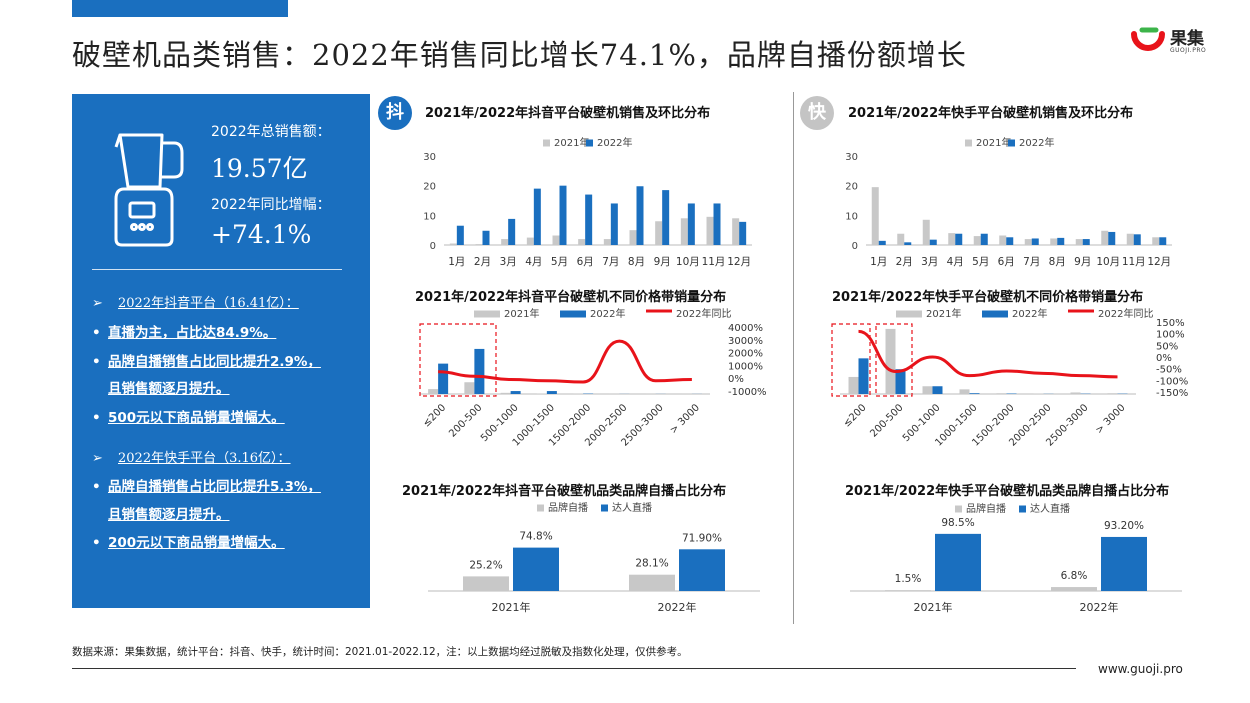 The height and width of the screenshot is (703, 1250). Describe the element at coordinates (511, 607) in the screenshot. I see `x-tick-label: 2021年` at that location.